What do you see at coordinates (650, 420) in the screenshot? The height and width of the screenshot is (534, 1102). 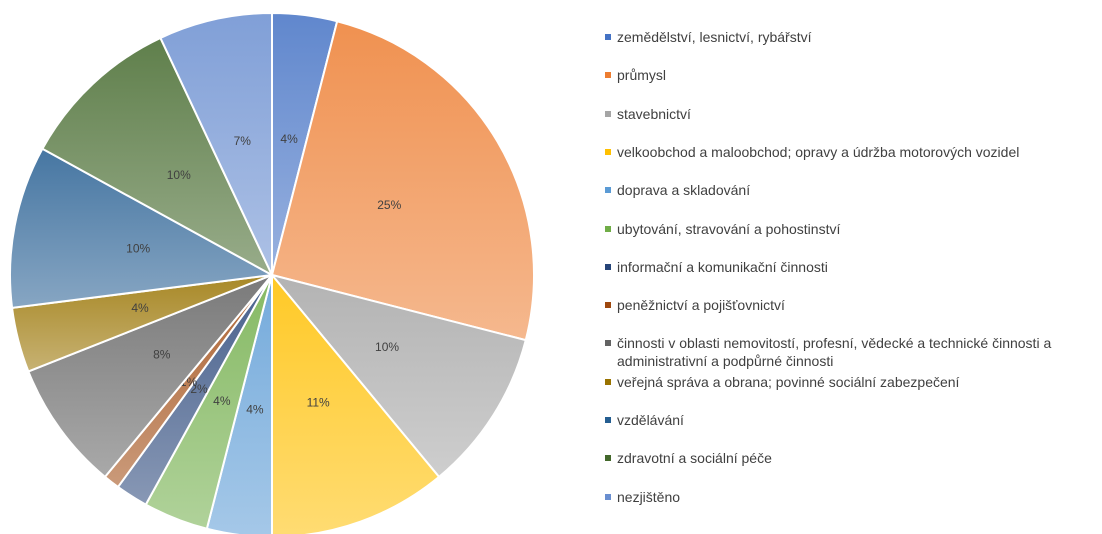 I see `legend-label: vzdělávání` at bounding box center [650, 420].